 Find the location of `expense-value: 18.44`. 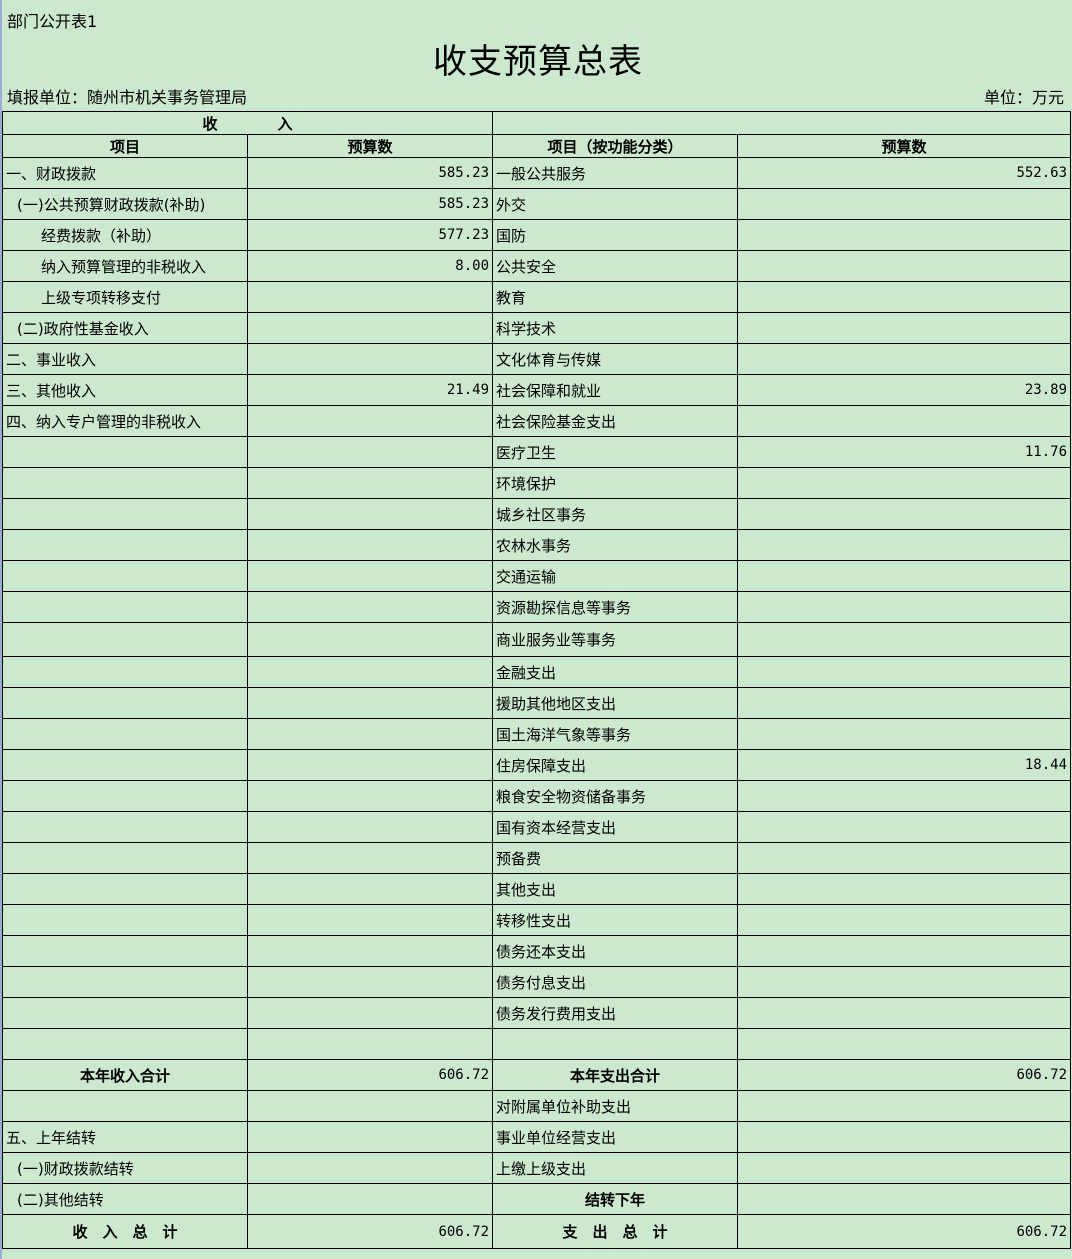

expense-value: 18.44 is located at coordinates (904, 765).